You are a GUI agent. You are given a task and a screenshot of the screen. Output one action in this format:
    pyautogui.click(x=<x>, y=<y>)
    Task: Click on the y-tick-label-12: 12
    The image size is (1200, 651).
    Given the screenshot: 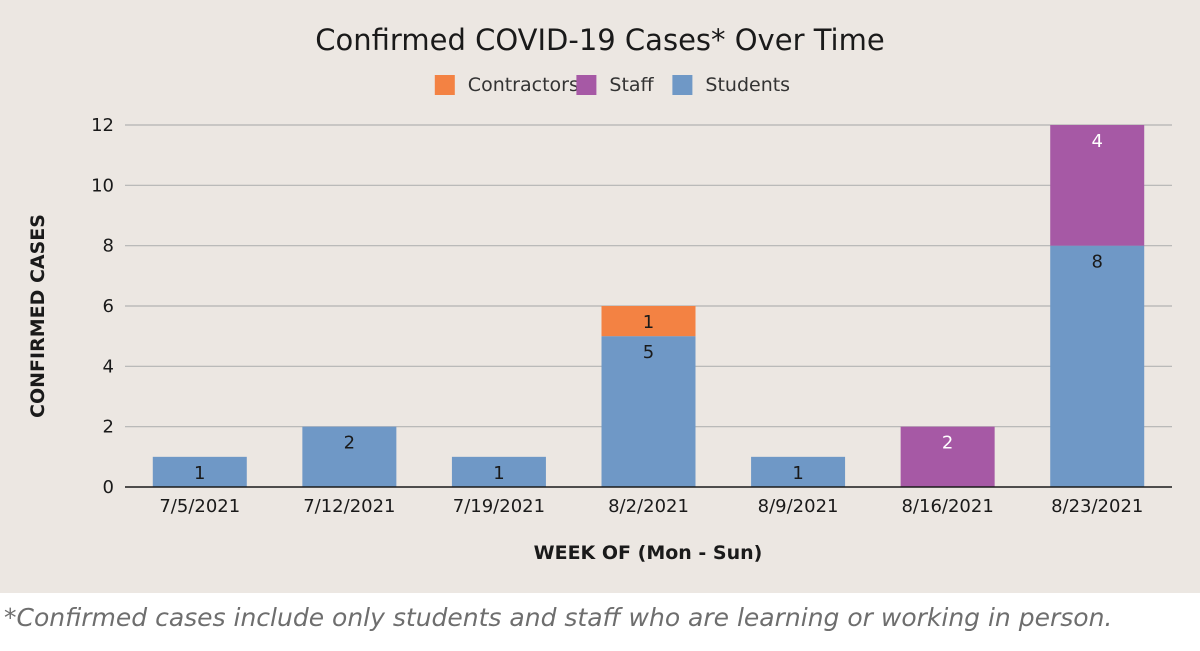 What is the action you would take?
    pyautogui.click(x=102, y=125)
    